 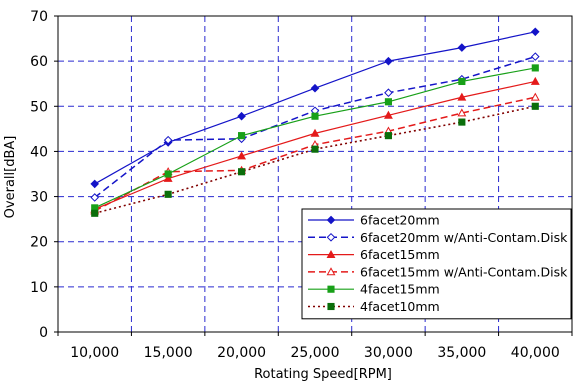 I want to click on legend-item: 4facet15mm, so click(x=374, y=289).